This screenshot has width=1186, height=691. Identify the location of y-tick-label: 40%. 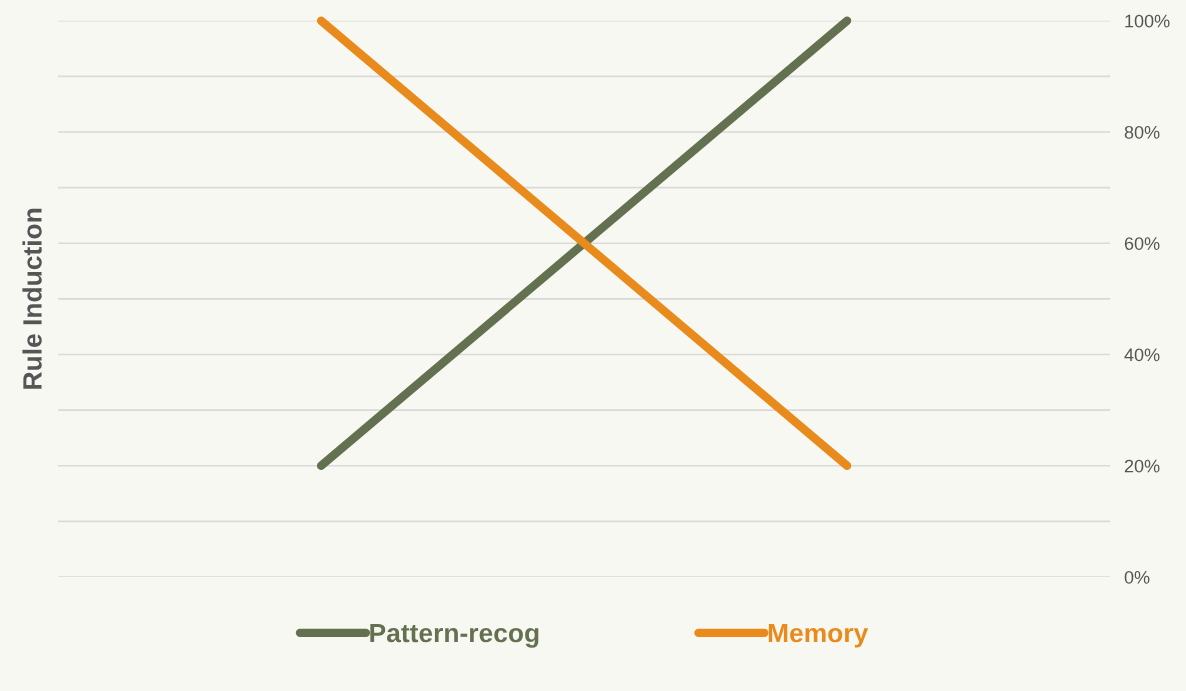
(1142, 355).